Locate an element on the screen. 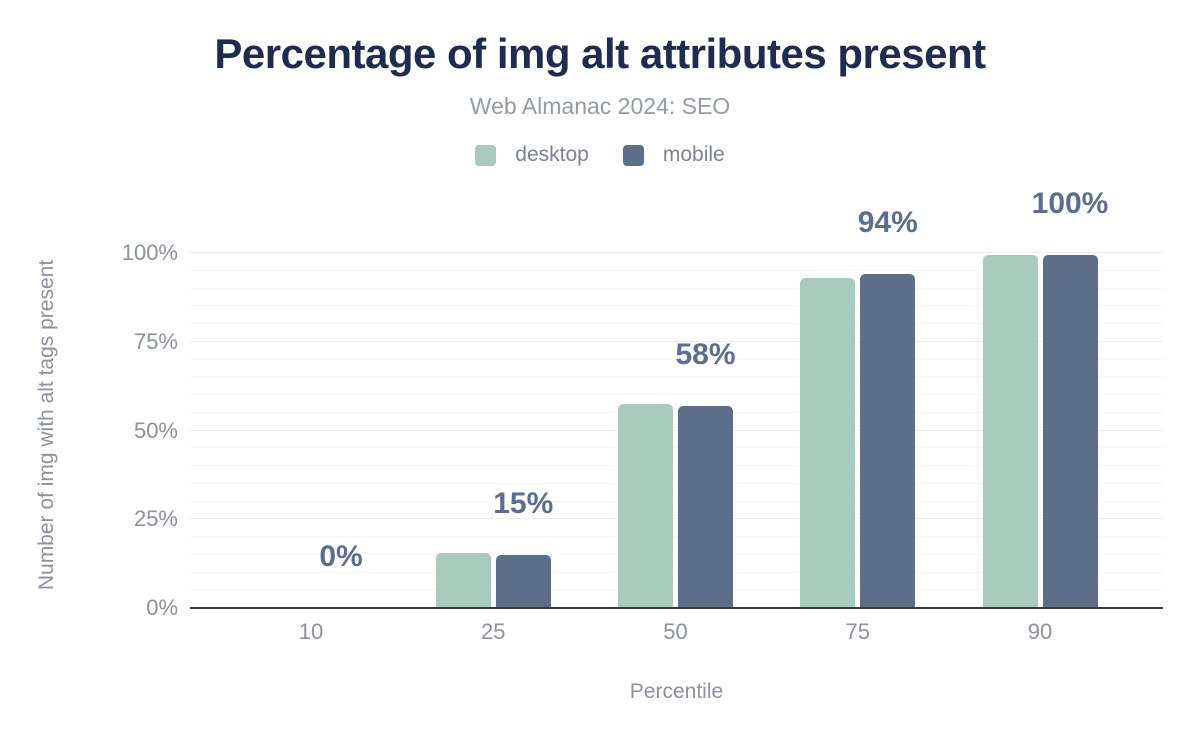 The width and height of the screenshot is (1200, 742). y-tick-50%: 50% is located at coordinates (155, 430).